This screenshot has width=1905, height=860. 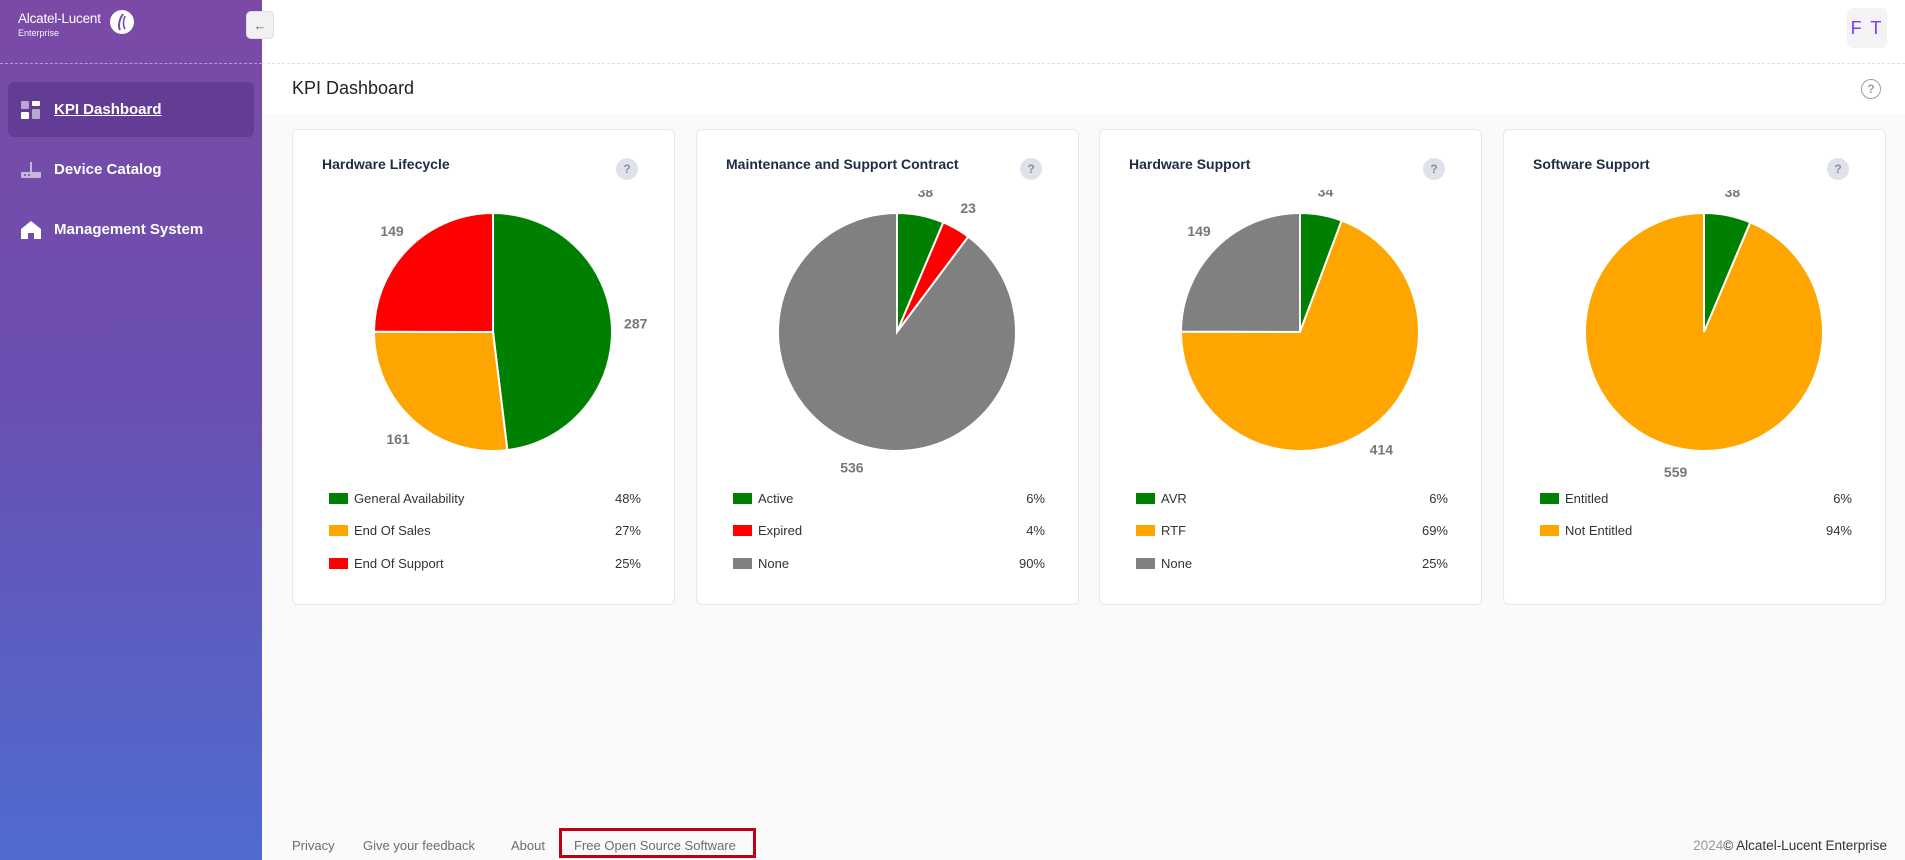 What do you see at coordinates (419, 845) in the screenshot?
I see `feedback-link: Give your feedback` at bounding box center [419, 845].